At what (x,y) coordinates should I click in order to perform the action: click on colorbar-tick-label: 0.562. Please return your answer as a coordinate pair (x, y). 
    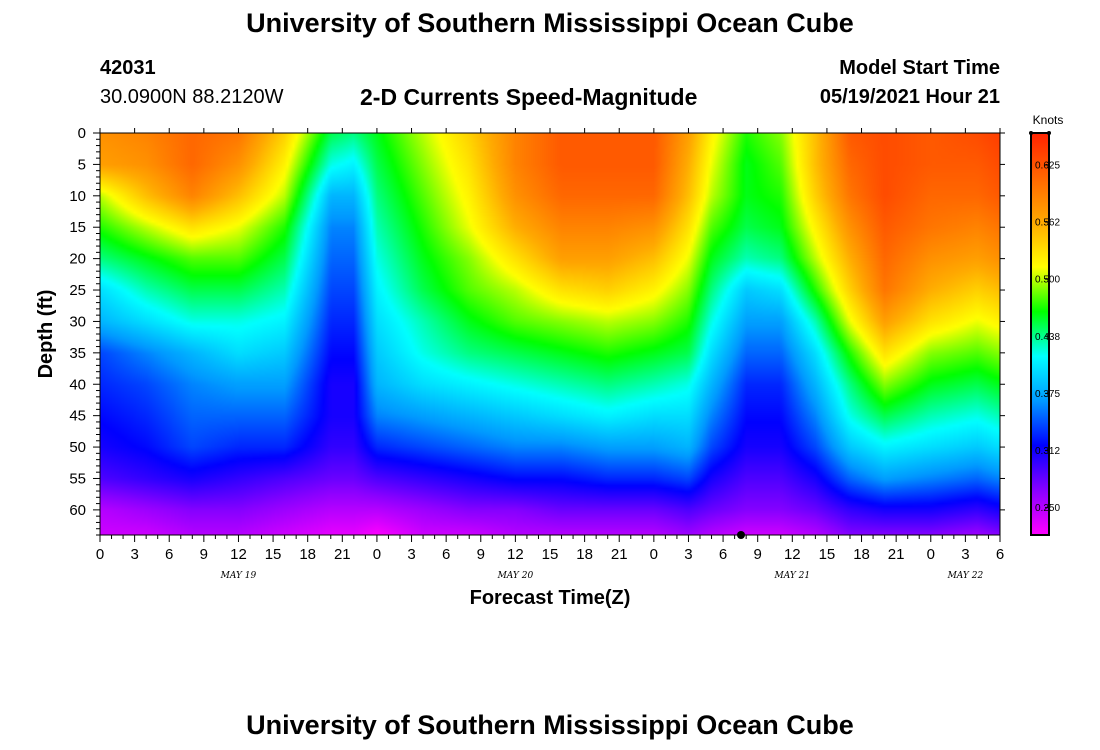
    Looking at the image, I should click on (1047, 223).